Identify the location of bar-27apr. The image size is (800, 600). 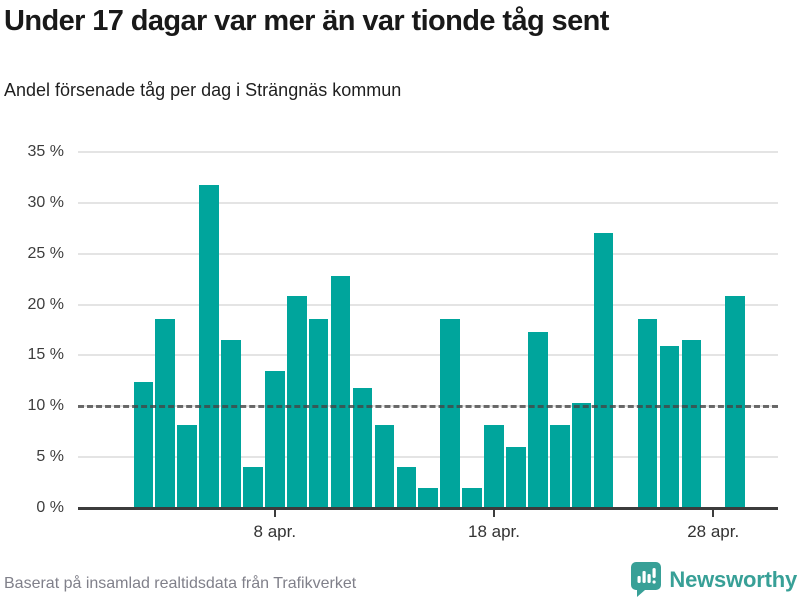
(691, 424).